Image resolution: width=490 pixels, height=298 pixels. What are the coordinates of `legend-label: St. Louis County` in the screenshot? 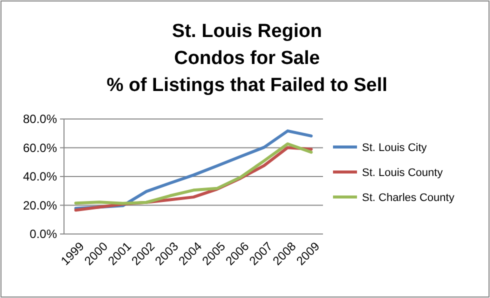 It's located at (403, 172).